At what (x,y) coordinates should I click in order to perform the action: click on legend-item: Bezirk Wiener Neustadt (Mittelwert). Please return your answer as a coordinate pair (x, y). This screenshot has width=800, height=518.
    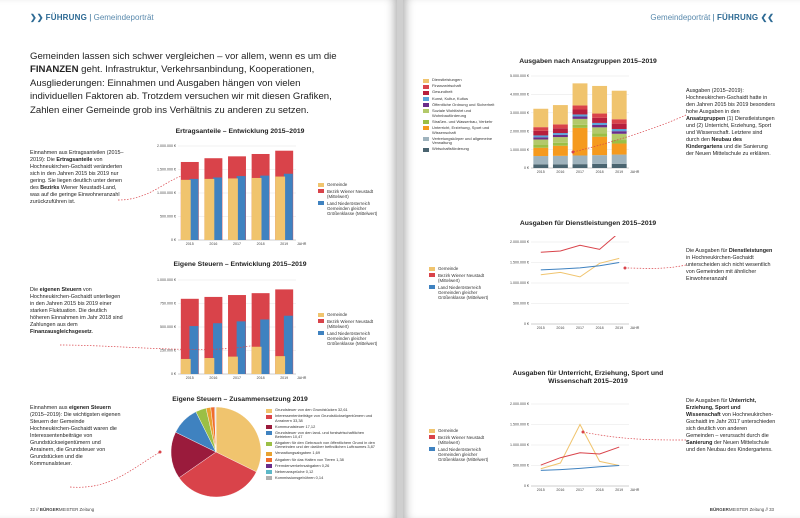
    Looking at the image, I should click on (466, 278).